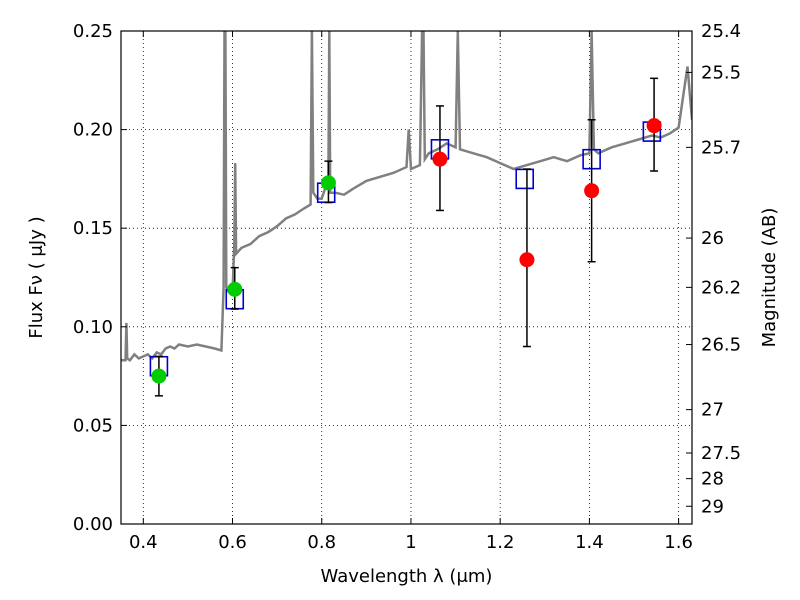 Image resolution: width=800 pixels, height=600 pixels. Describe the element at coordinates (721, 453) in the screenshot. I see `y2-tick-label: 27.5` at that location.